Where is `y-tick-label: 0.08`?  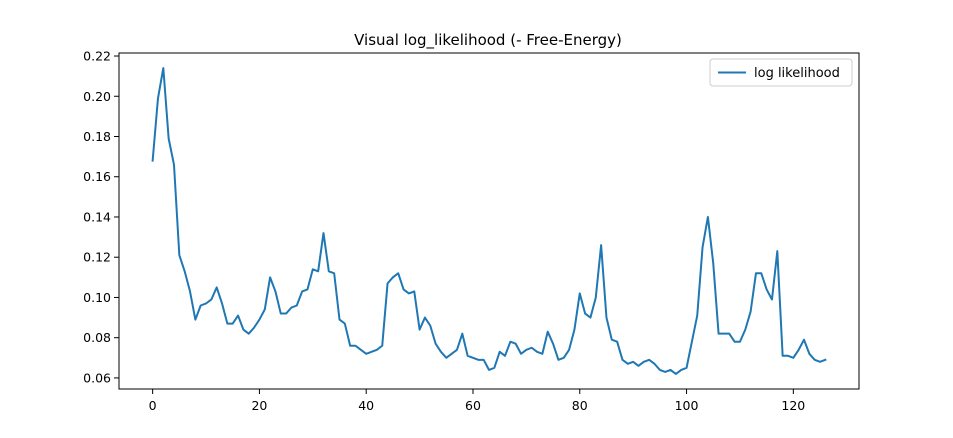 y-tick-label: 0.08 is located at coordinates (97, 337).